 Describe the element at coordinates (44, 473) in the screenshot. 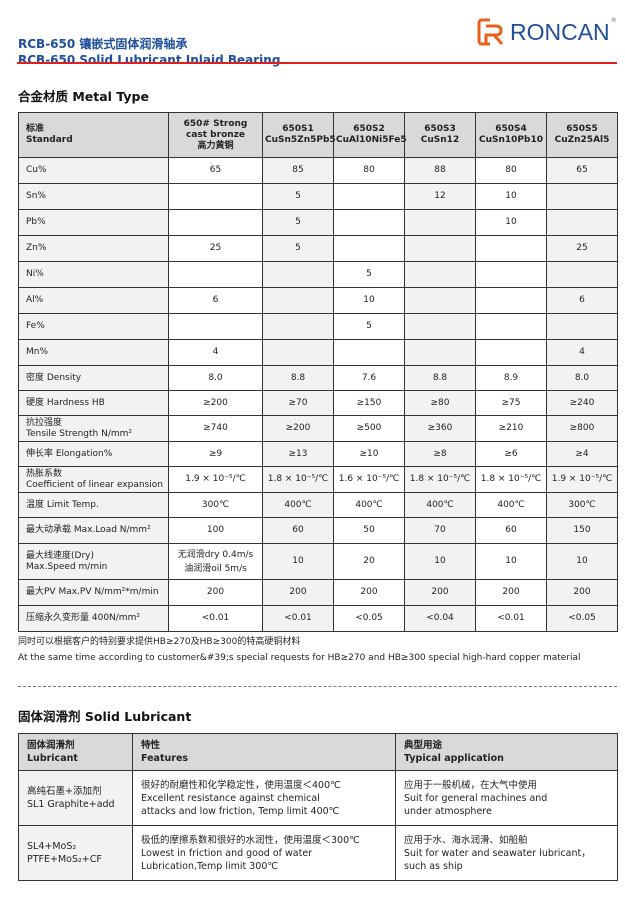

I see `cell-line: 热胀系数` at that location.